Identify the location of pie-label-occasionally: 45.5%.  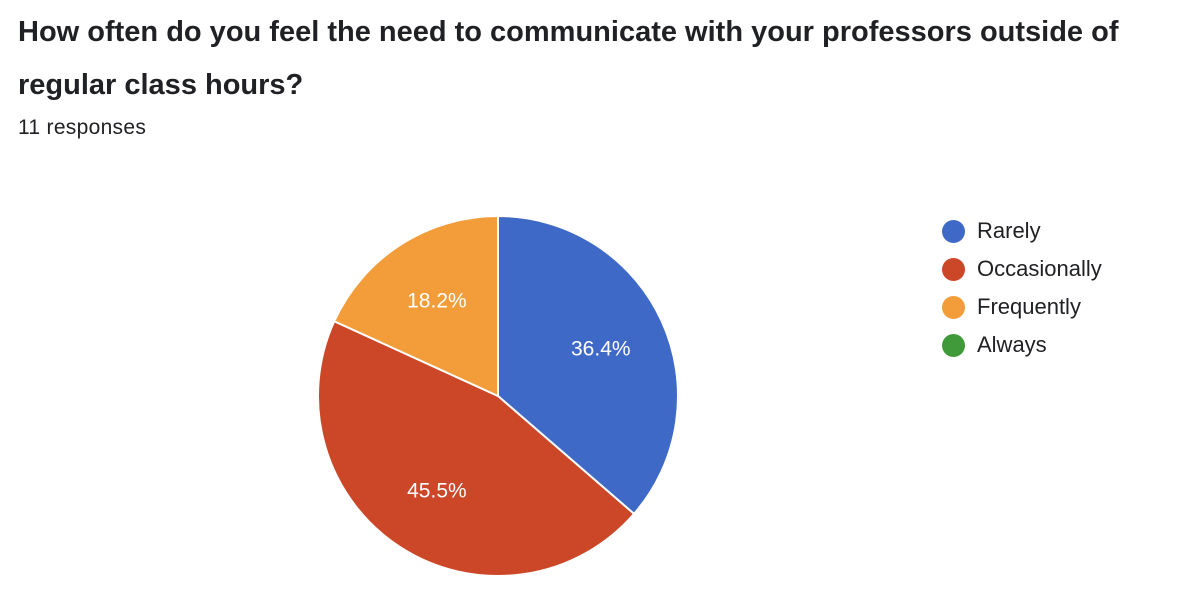
(437, 491).